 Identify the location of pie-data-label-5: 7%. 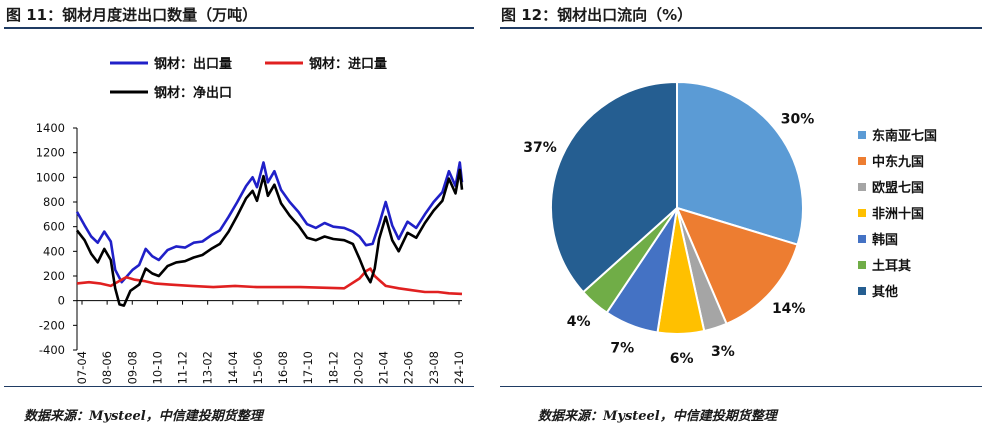
(622, 349).